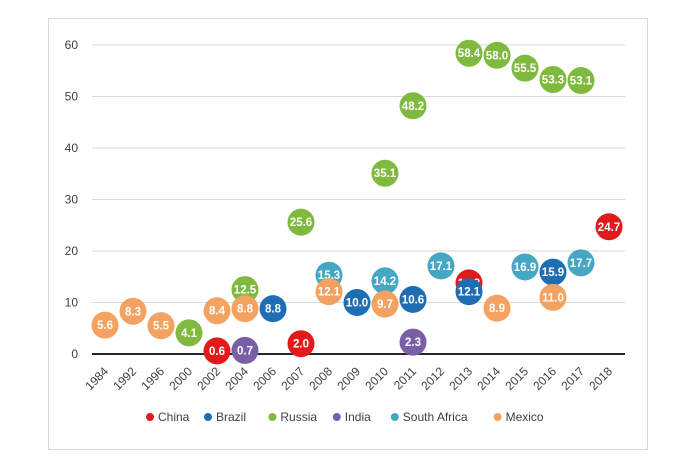  I want to click on legend-label: Mexico, so click(525, 417).